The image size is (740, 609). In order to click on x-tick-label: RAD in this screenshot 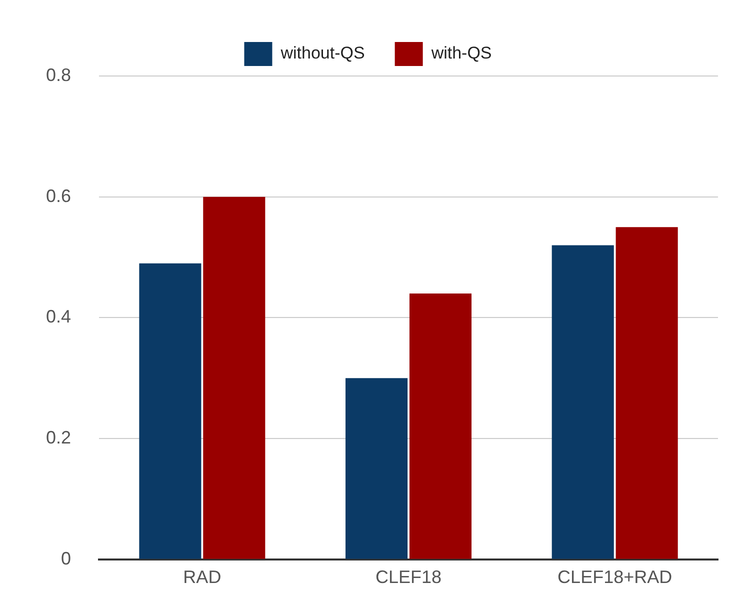, I will do `click(202, 577)`.